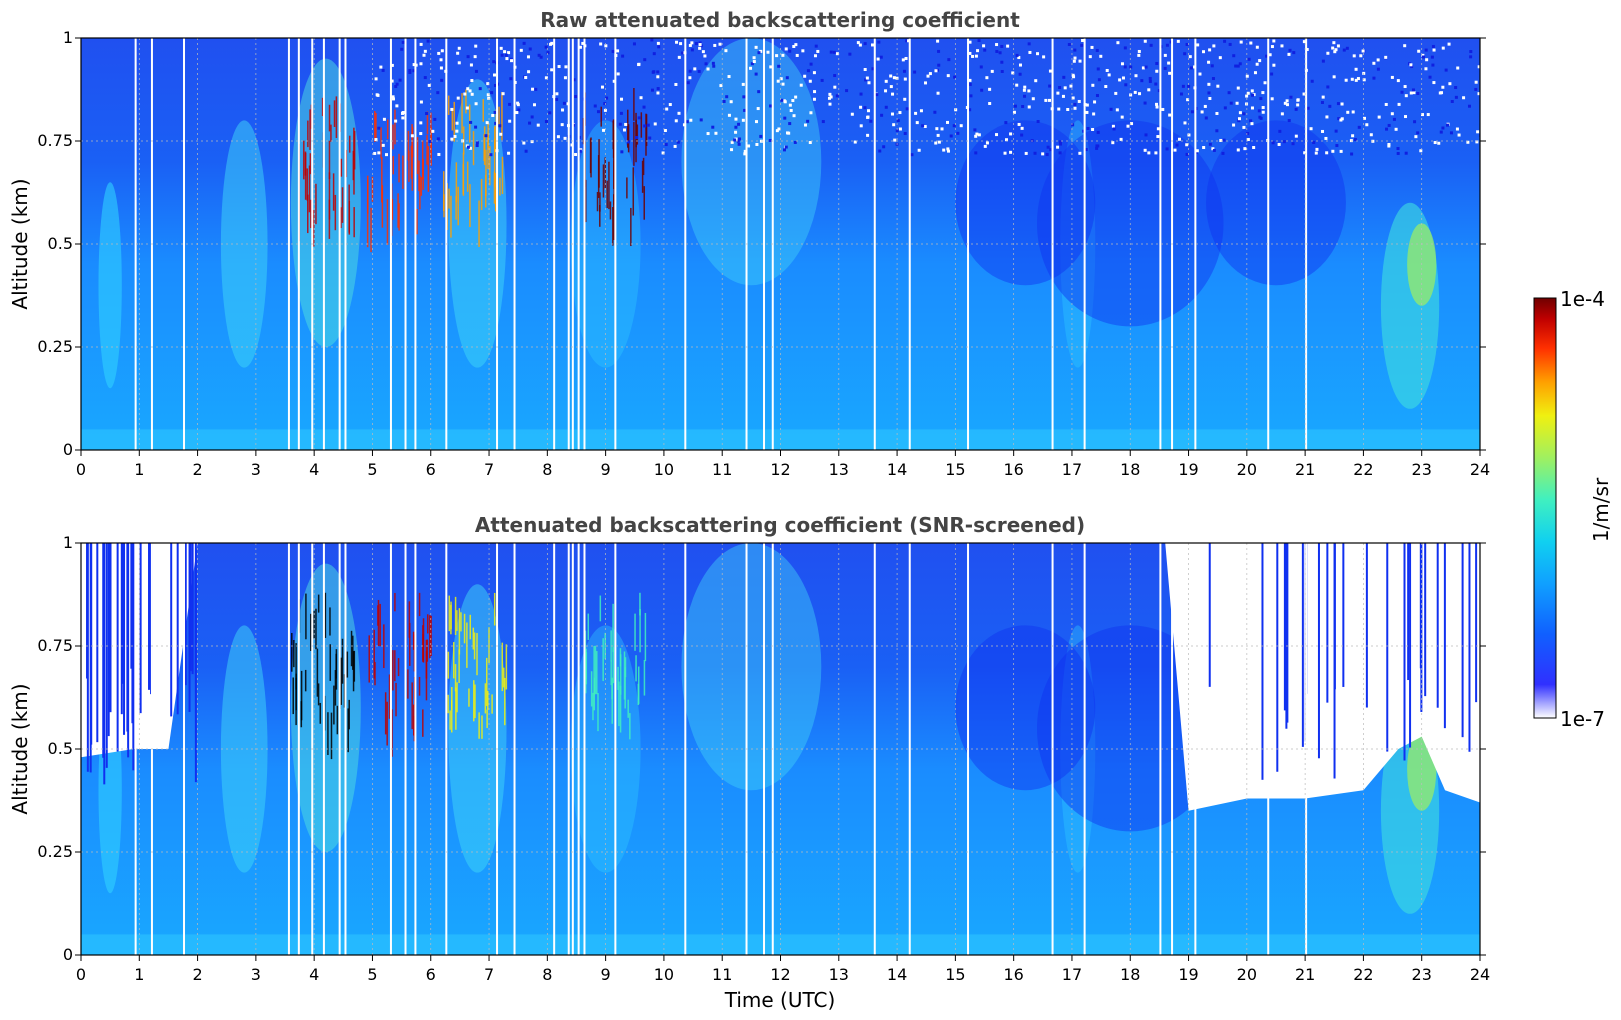 The image size is (1621, 1020). What do you see at coordinates (431, 469) in the screenshot?
I see `x-tick-label: 6` at bounding box center [431, 469].